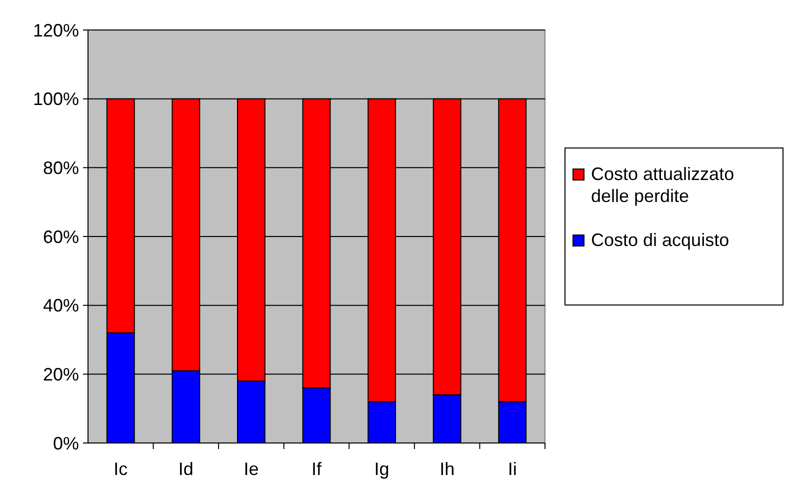 This screenshot has height=492, width=797. What do you see at coordinates (55, 99) in the screenshot?
I see `y-tick-label: 100%` at bounding box center [55, 99].